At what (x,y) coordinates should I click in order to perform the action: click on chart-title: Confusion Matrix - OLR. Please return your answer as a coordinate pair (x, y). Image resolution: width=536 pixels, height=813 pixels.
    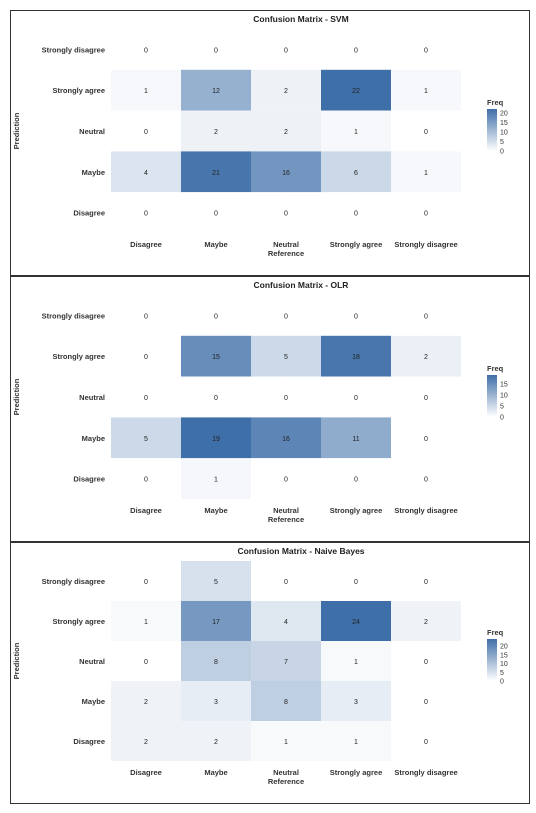
    Looking at the image, I should click on (301, 285).